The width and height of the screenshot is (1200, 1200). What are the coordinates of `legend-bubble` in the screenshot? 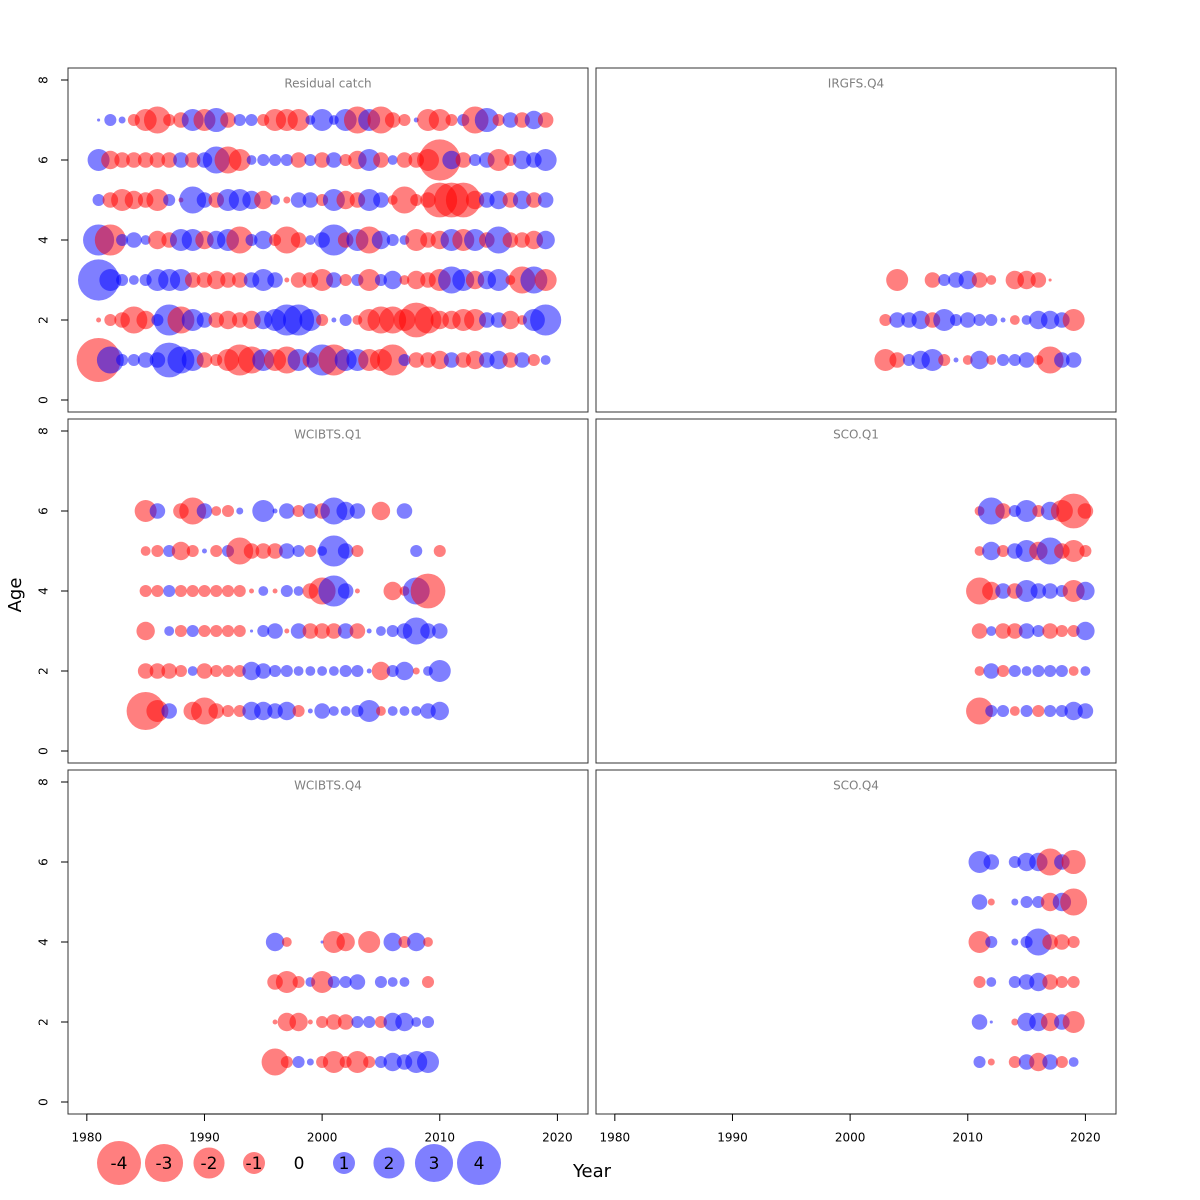 It's located at (479, 1163).